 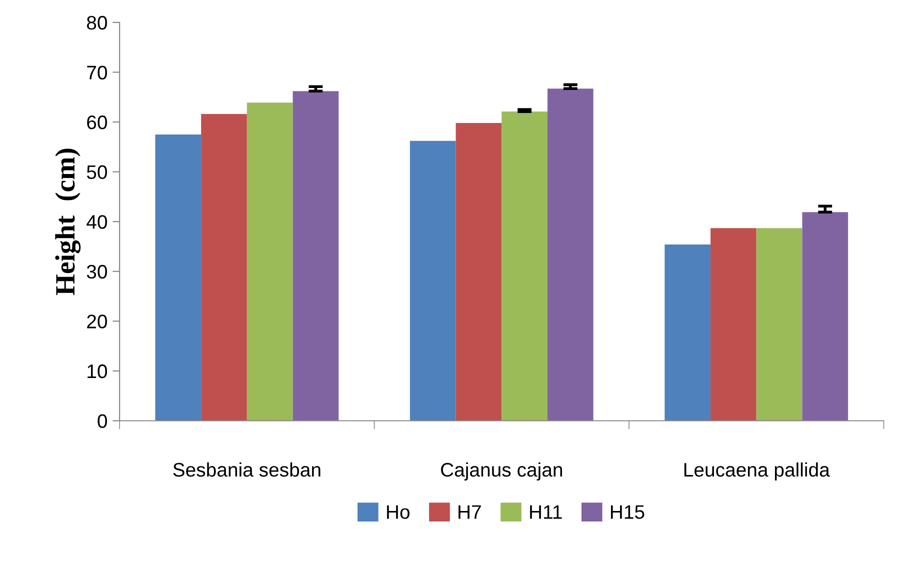 I want to click on legend-label: H7, so click(x=469, y=512).